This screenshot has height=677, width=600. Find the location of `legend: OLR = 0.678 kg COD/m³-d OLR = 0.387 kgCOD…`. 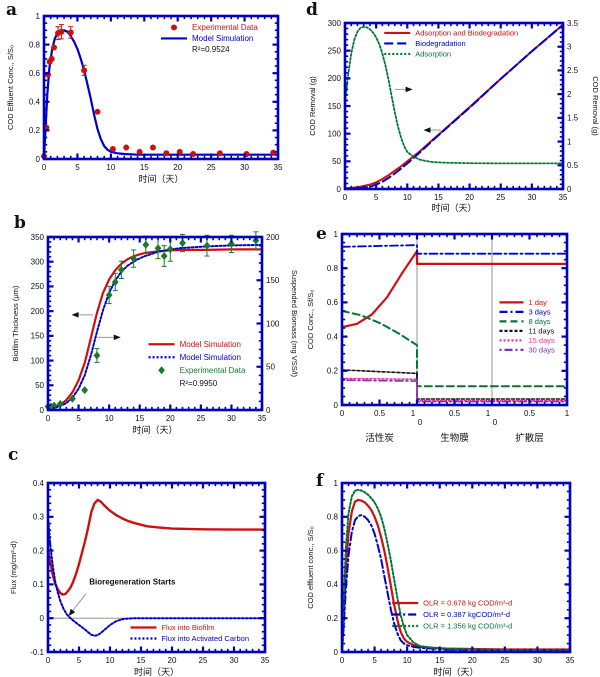

legend: OLR = 0.678 kg COD/m³-d OLR = 0.387 kgCOD… is located at coordinates (452, 615).